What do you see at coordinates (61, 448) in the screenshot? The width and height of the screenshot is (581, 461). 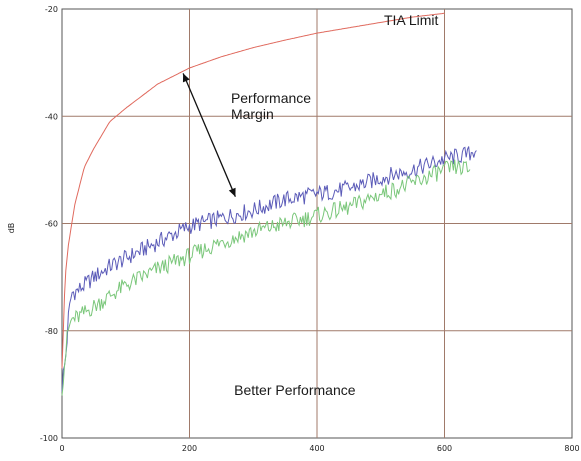 I see `x-tick-label: 0` at bounding box center [61, 448].